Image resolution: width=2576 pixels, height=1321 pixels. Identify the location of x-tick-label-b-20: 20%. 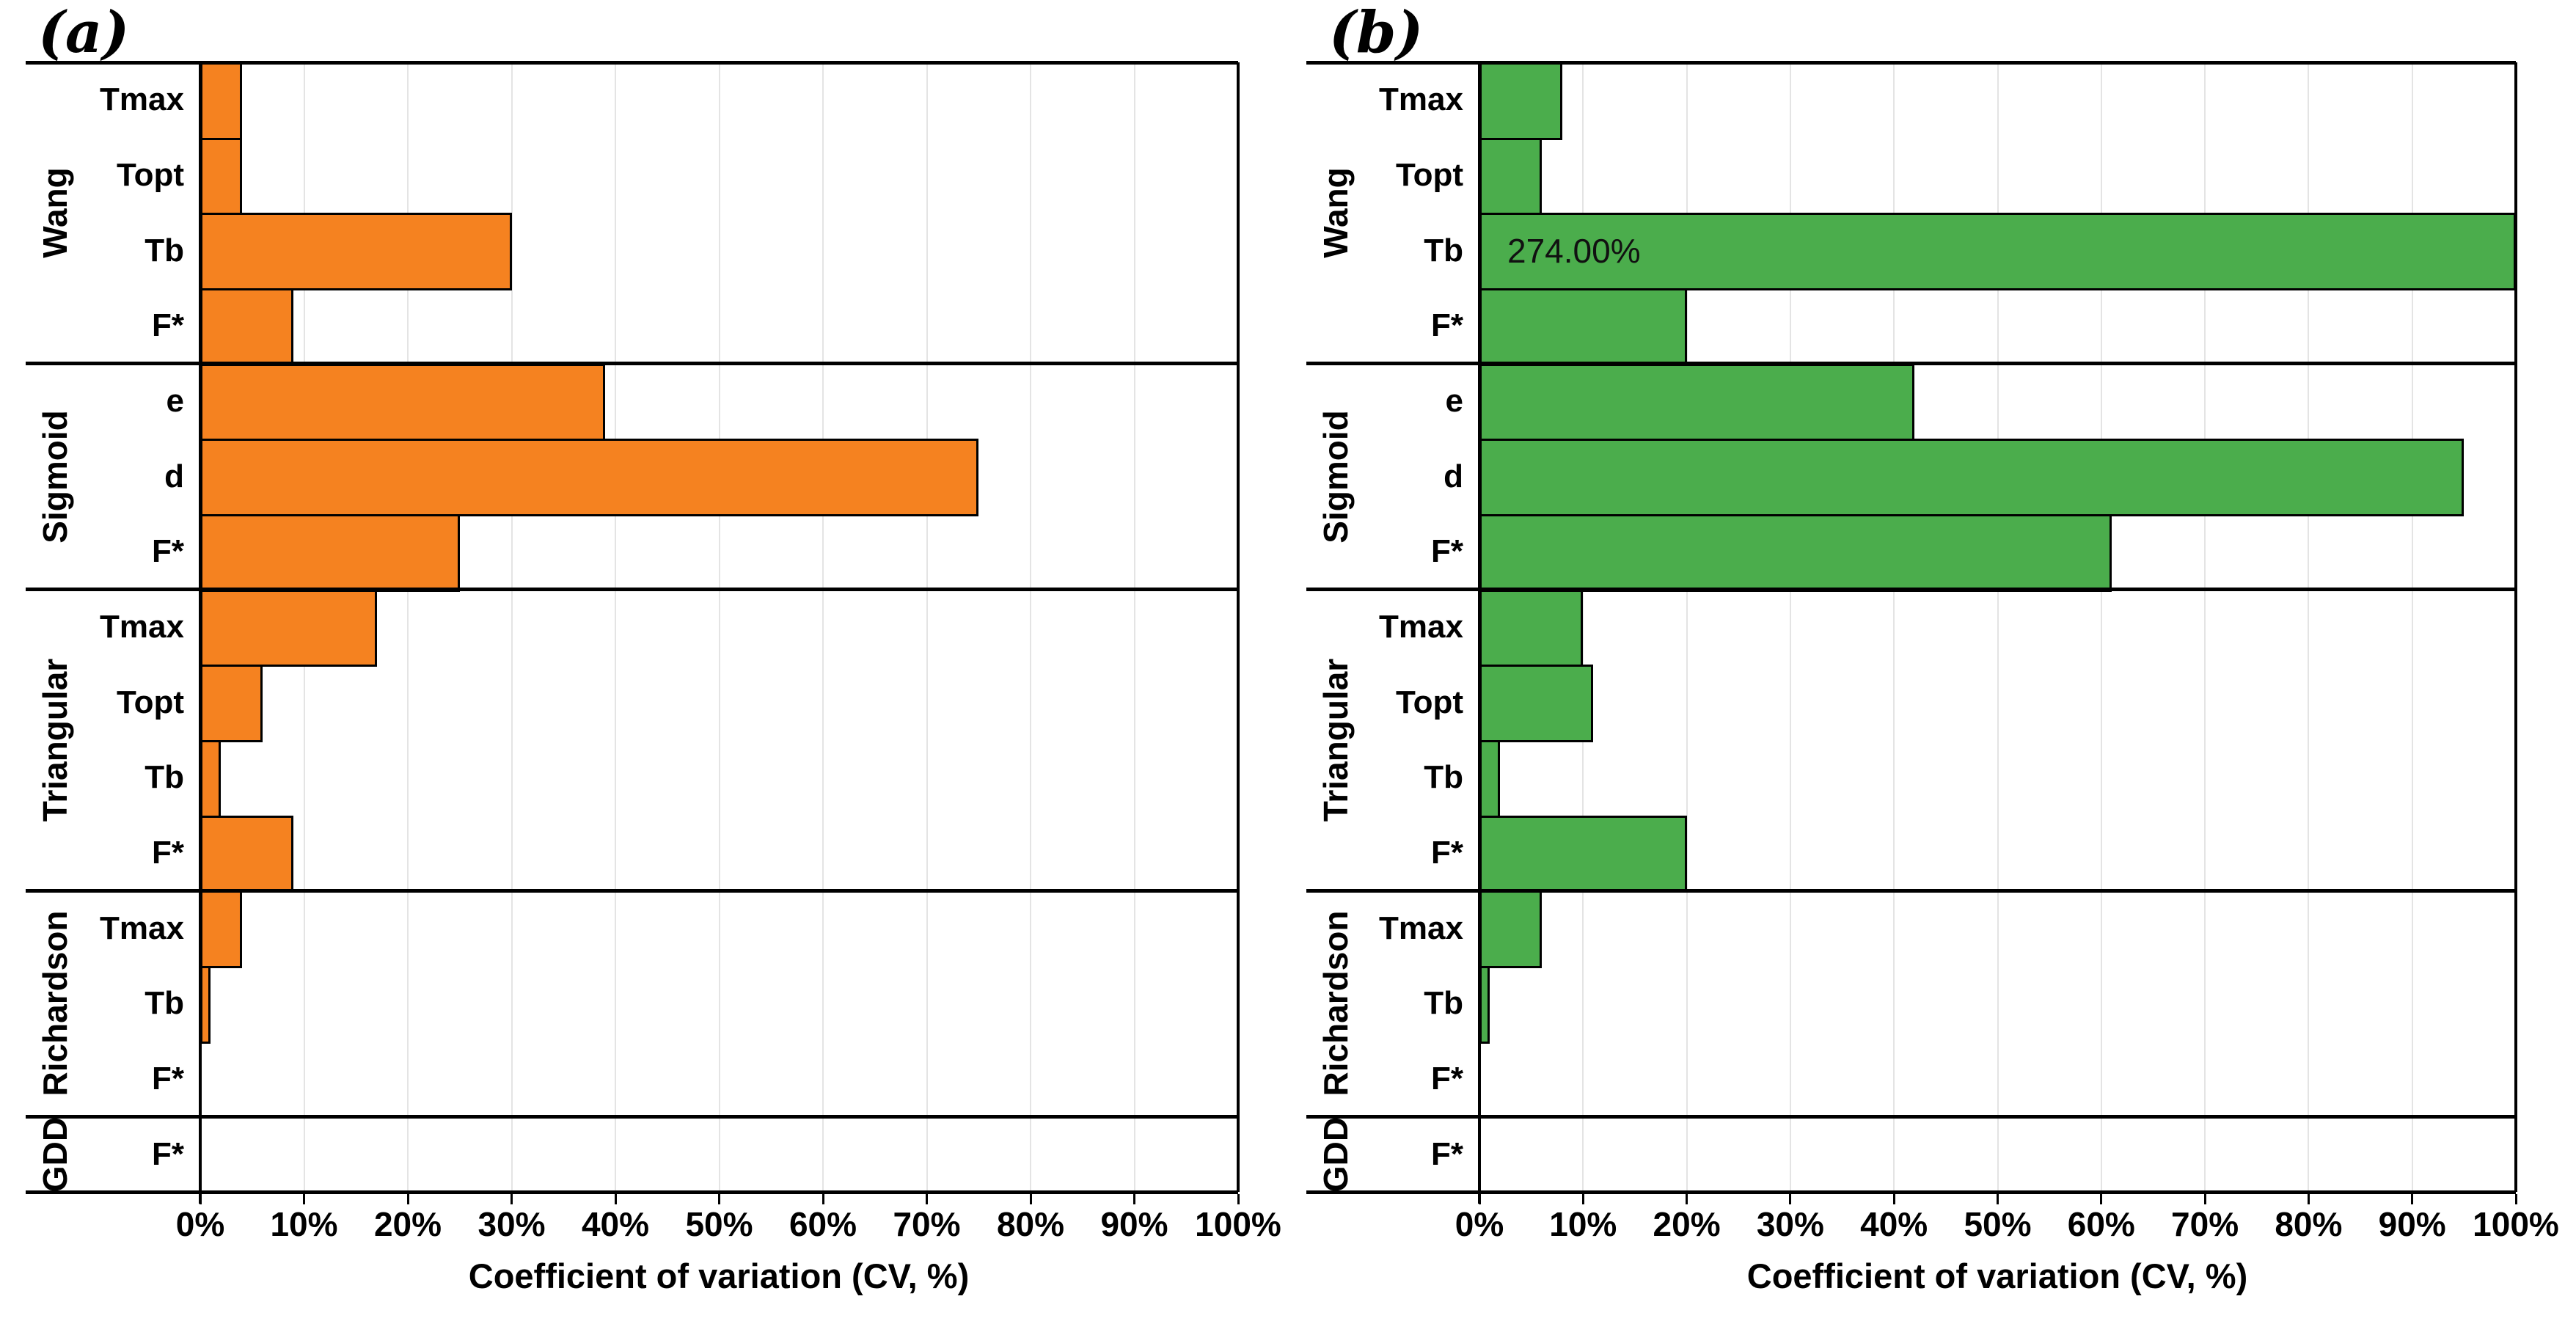
(1687, 1224).